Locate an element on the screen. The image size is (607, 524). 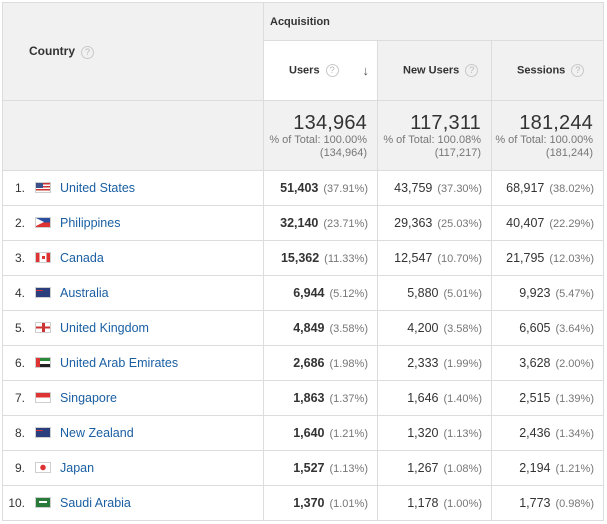
users-cell: 1,370 (1.01%) is located at coordinates (320, 503).